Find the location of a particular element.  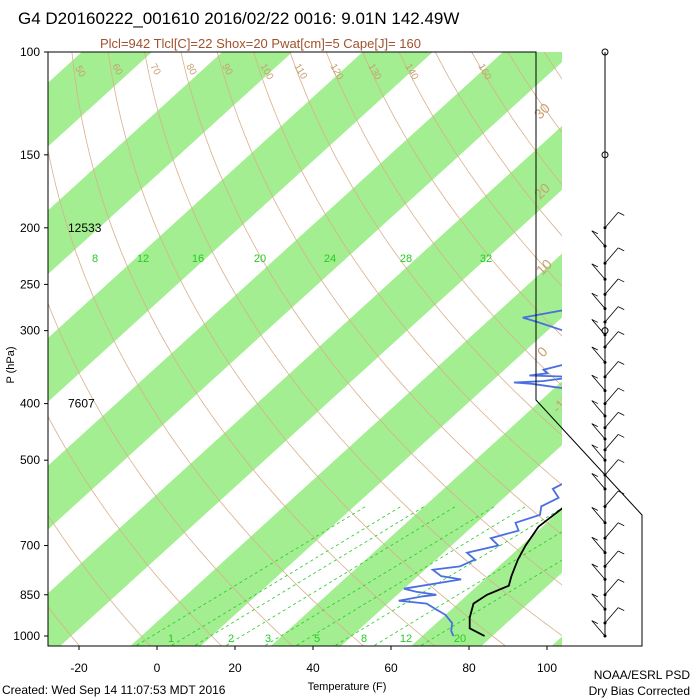

y-tick-label: 250 is located at coordinates (30, 284).